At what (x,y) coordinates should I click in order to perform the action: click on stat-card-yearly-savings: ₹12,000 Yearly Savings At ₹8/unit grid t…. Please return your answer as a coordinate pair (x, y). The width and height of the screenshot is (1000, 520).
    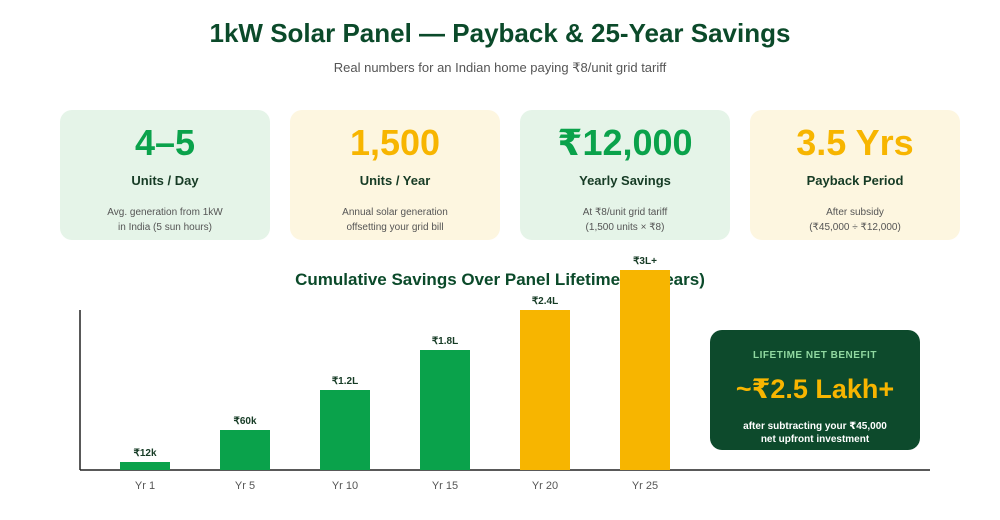
    Looking at the image, I should click on (625, 175).